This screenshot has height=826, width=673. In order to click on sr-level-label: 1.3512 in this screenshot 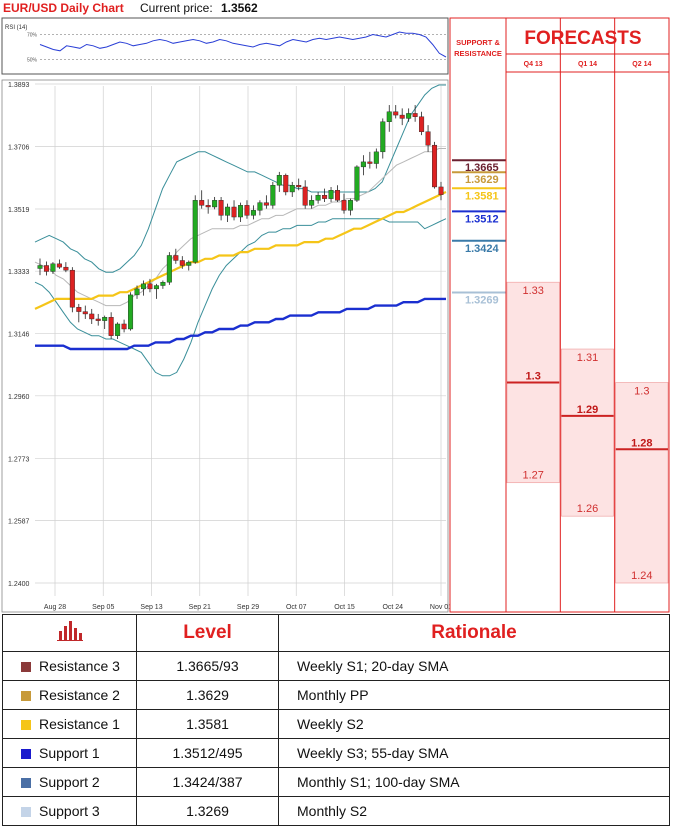, I will do `click(482, 219)`.